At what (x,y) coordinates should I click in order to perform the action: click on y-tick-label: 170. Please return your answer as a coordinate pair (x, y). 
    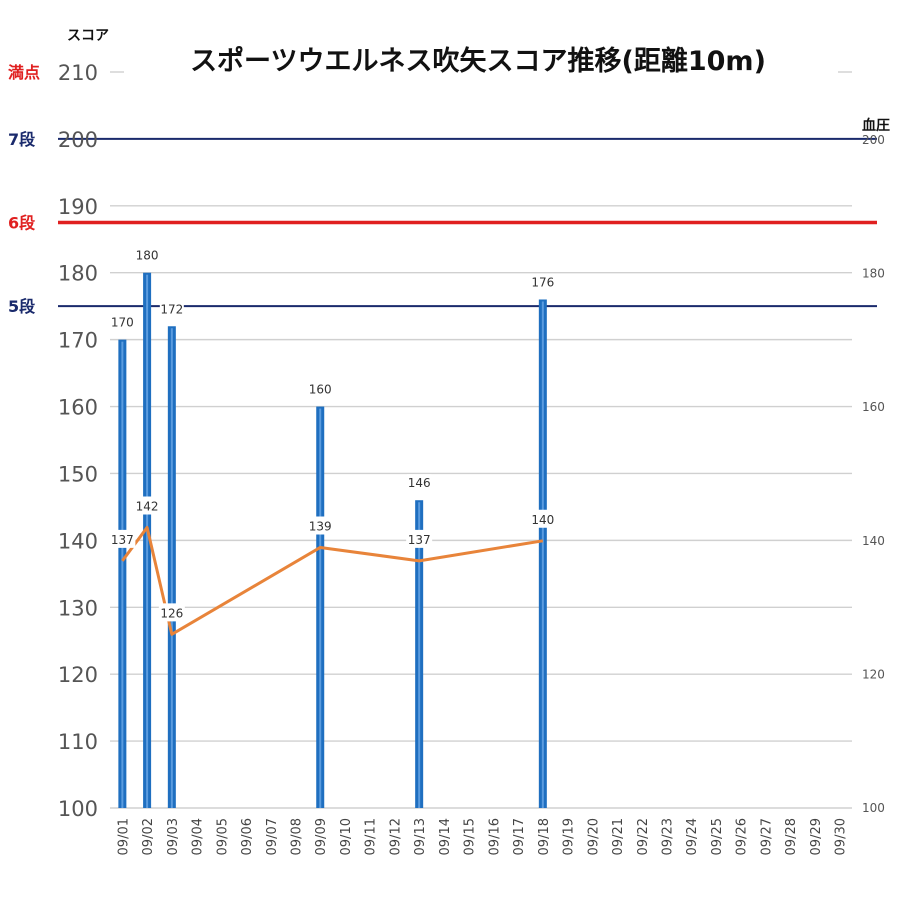
    Looking at the image, I should click on (78, 341).